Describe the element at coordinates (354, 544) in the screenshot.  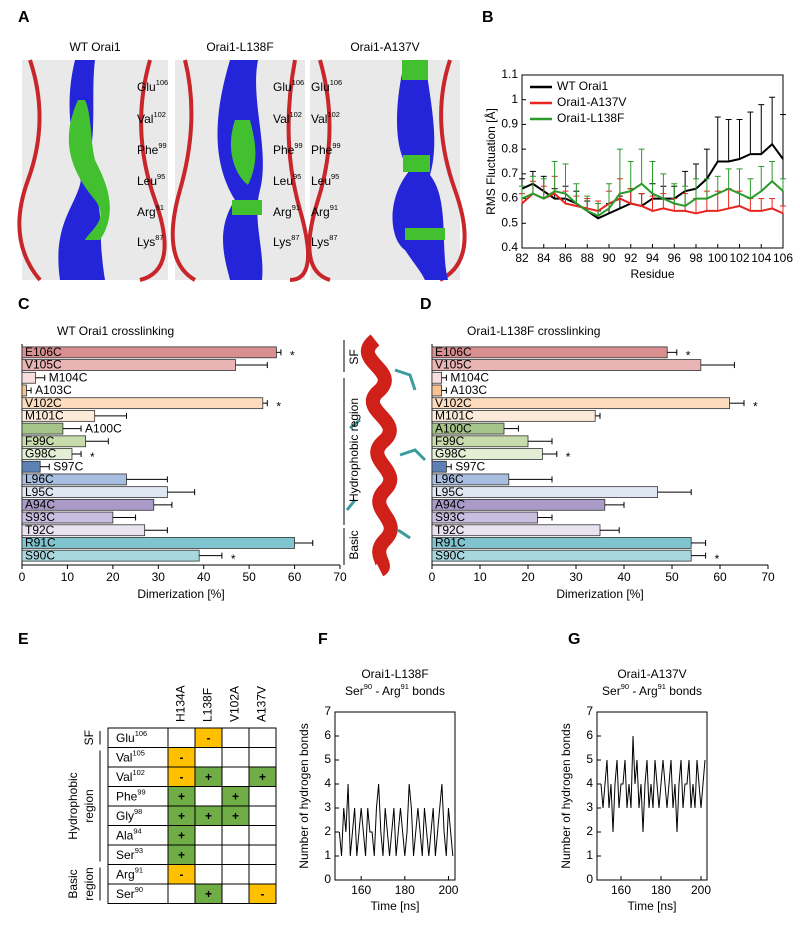
I see `region-label: Basic` at that location.